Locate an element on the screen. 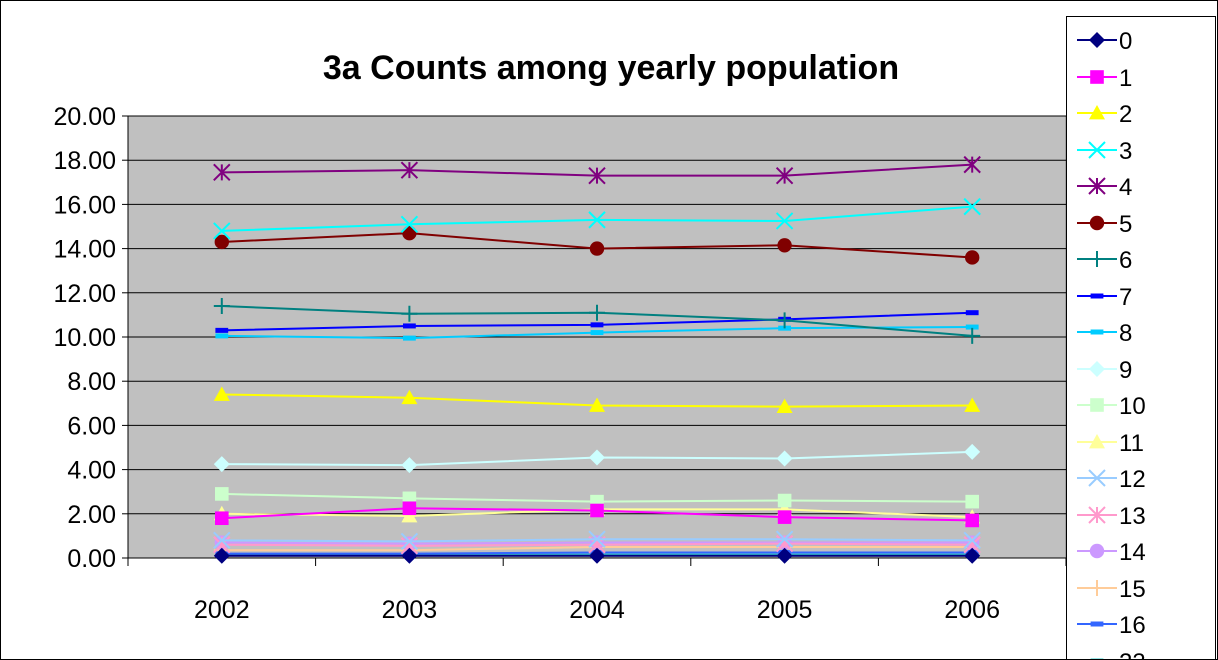 The image size is (1218, 660). legend-item: 6 is located at coordinates (1141, 259).